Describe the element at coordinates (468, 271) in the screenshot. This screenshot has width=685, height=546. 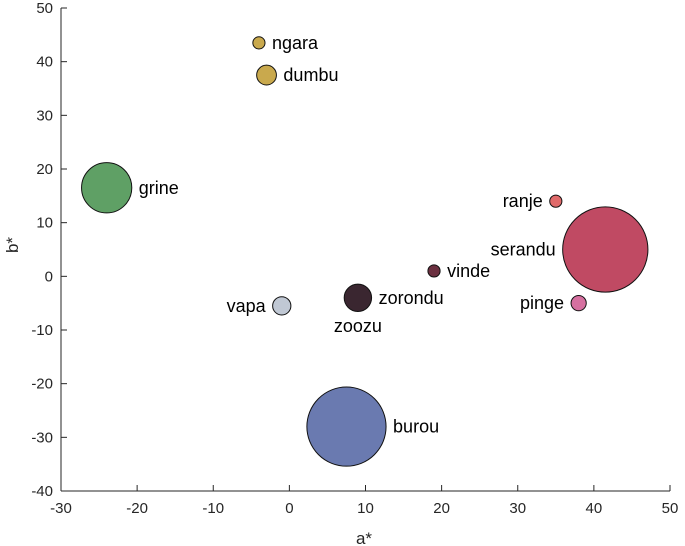
I see `point-label-vinde: vinde` at that location.